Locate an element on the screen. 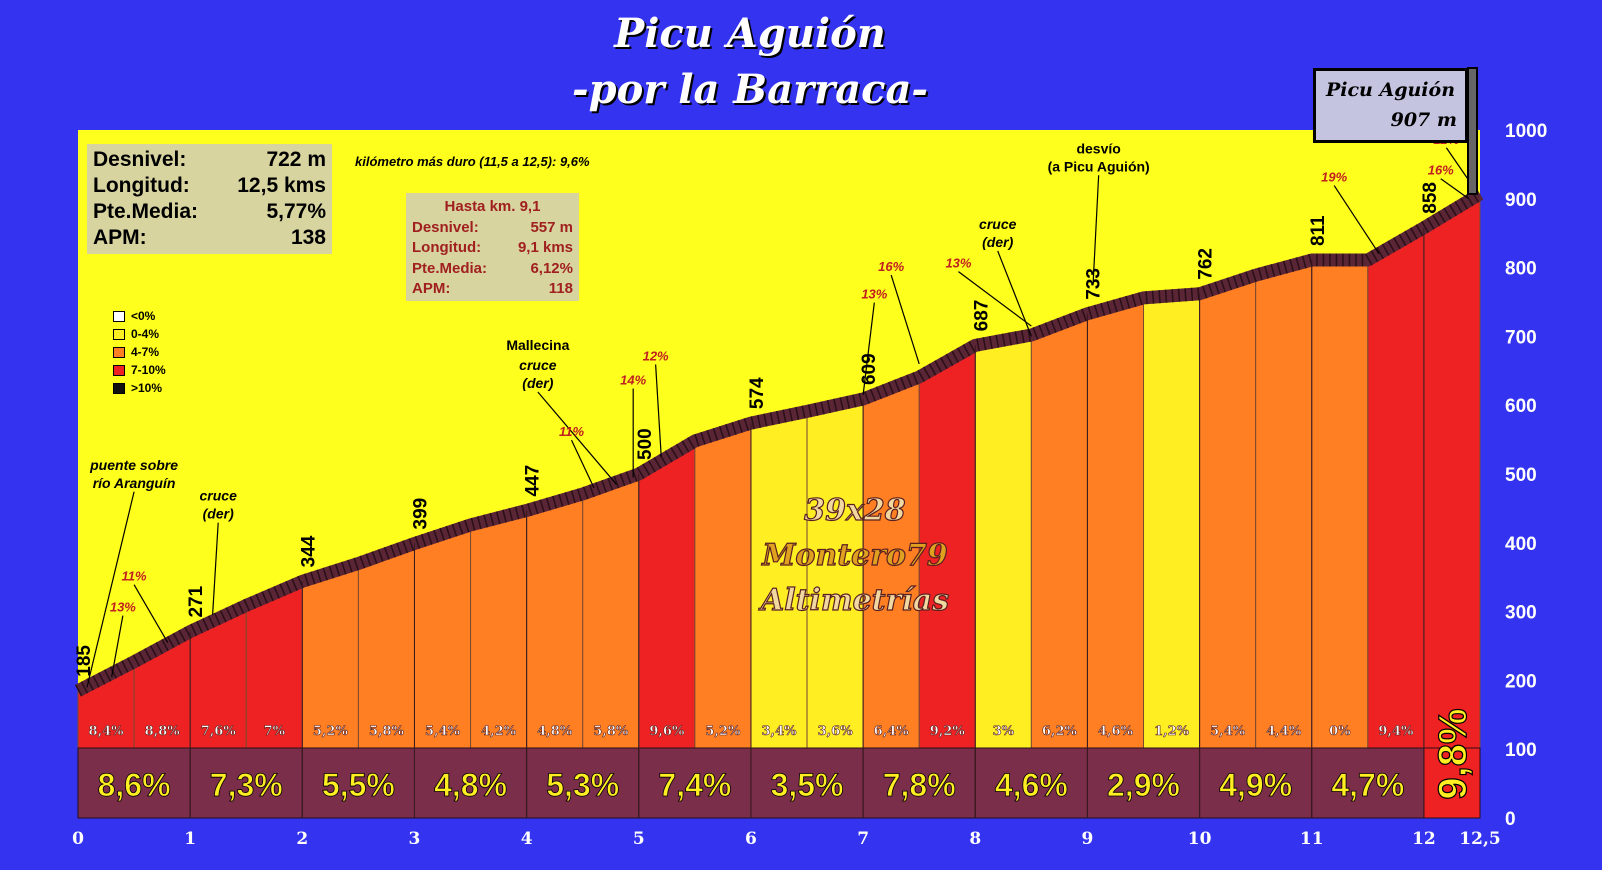 The height and width of the screenshot is (870, 1602). partial-value: 118 is located at coordinates (560, 288).